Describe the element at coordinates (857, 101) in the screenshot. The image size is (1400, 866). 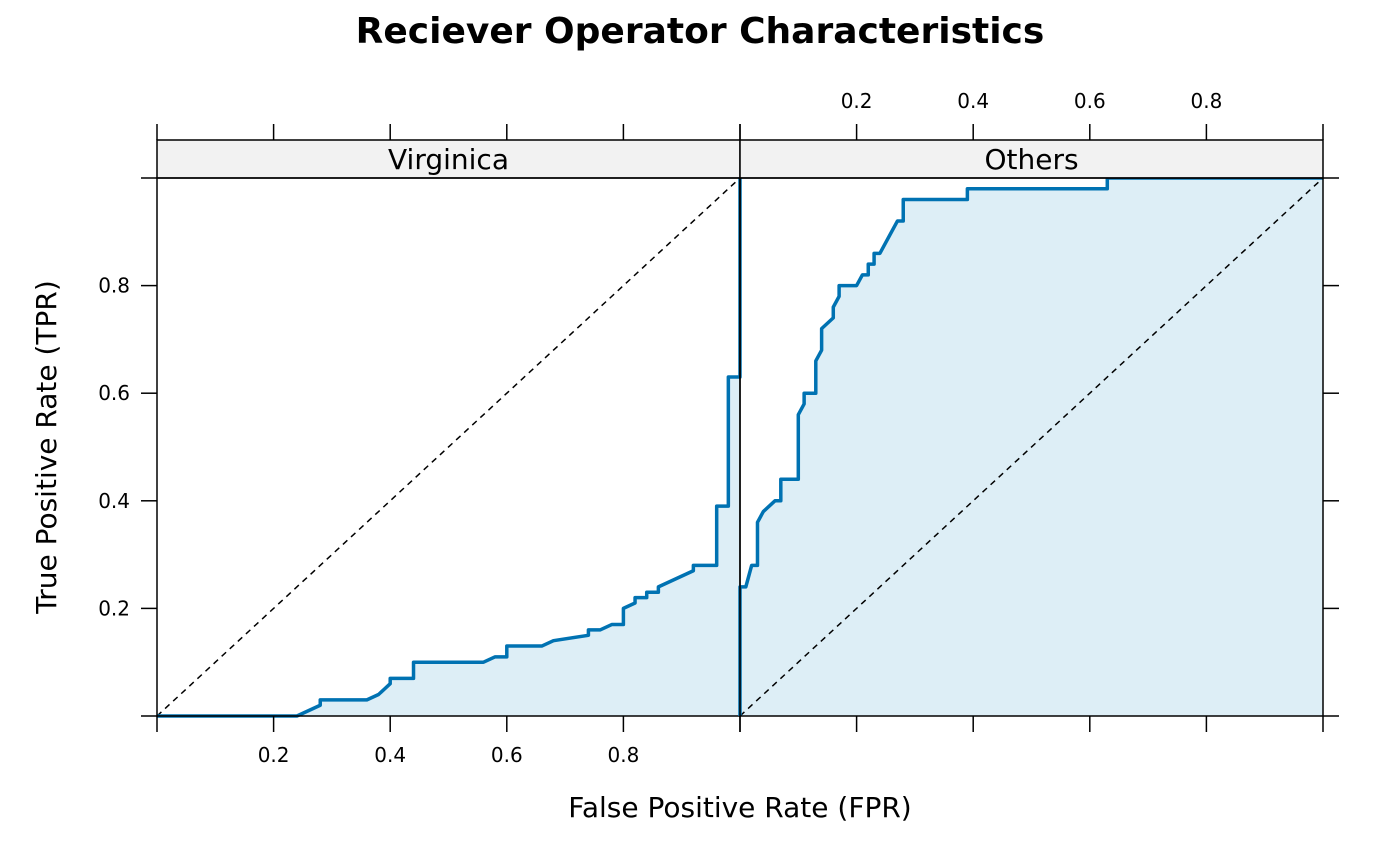
I see `x-tick-label-top: 0.2` at that location.